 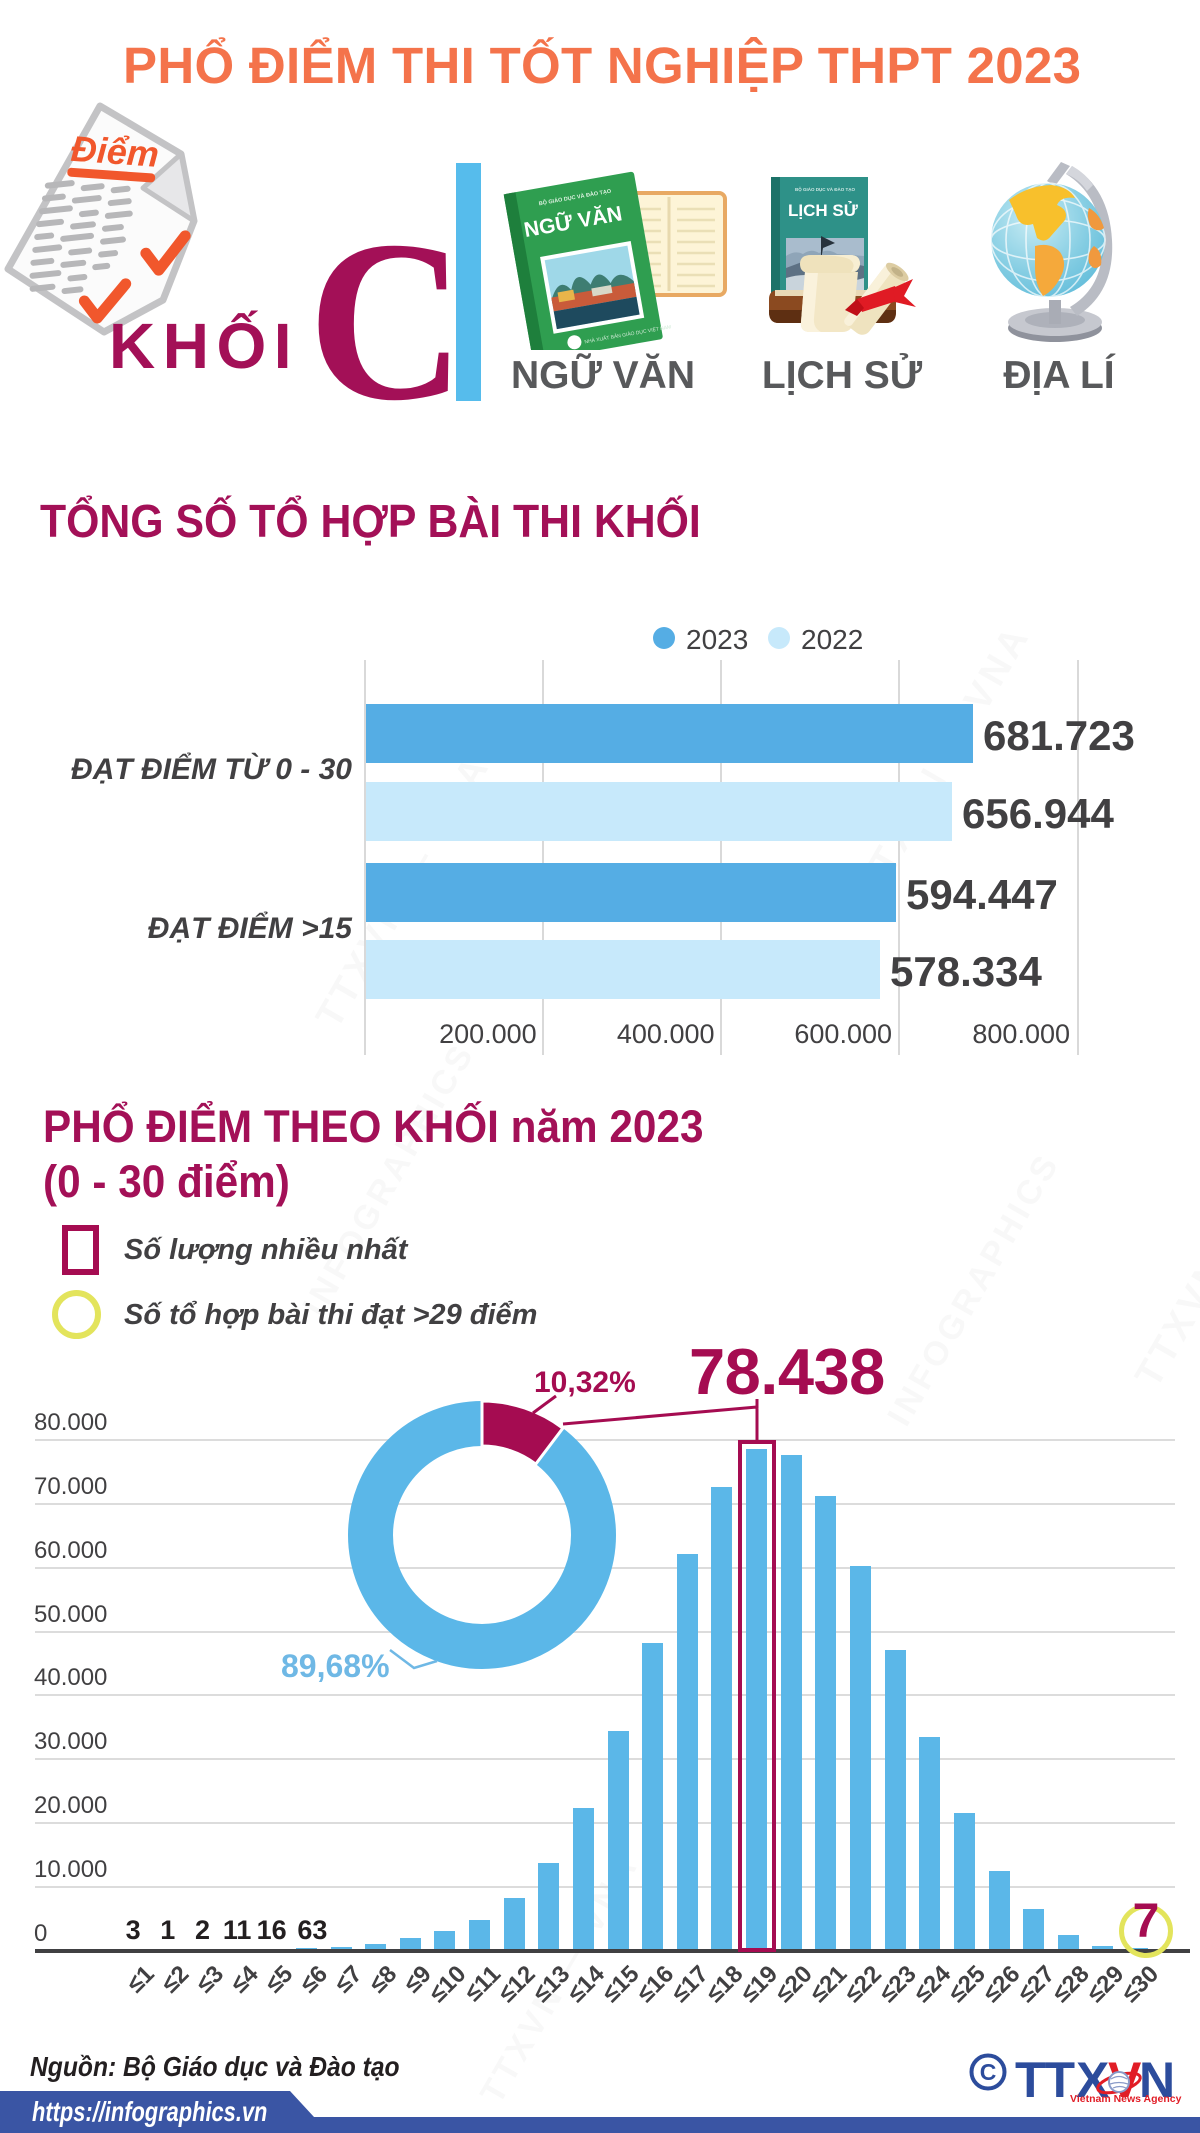 I want to click on svg-text: LỊCH SỬ, so click(x=823, y=210).